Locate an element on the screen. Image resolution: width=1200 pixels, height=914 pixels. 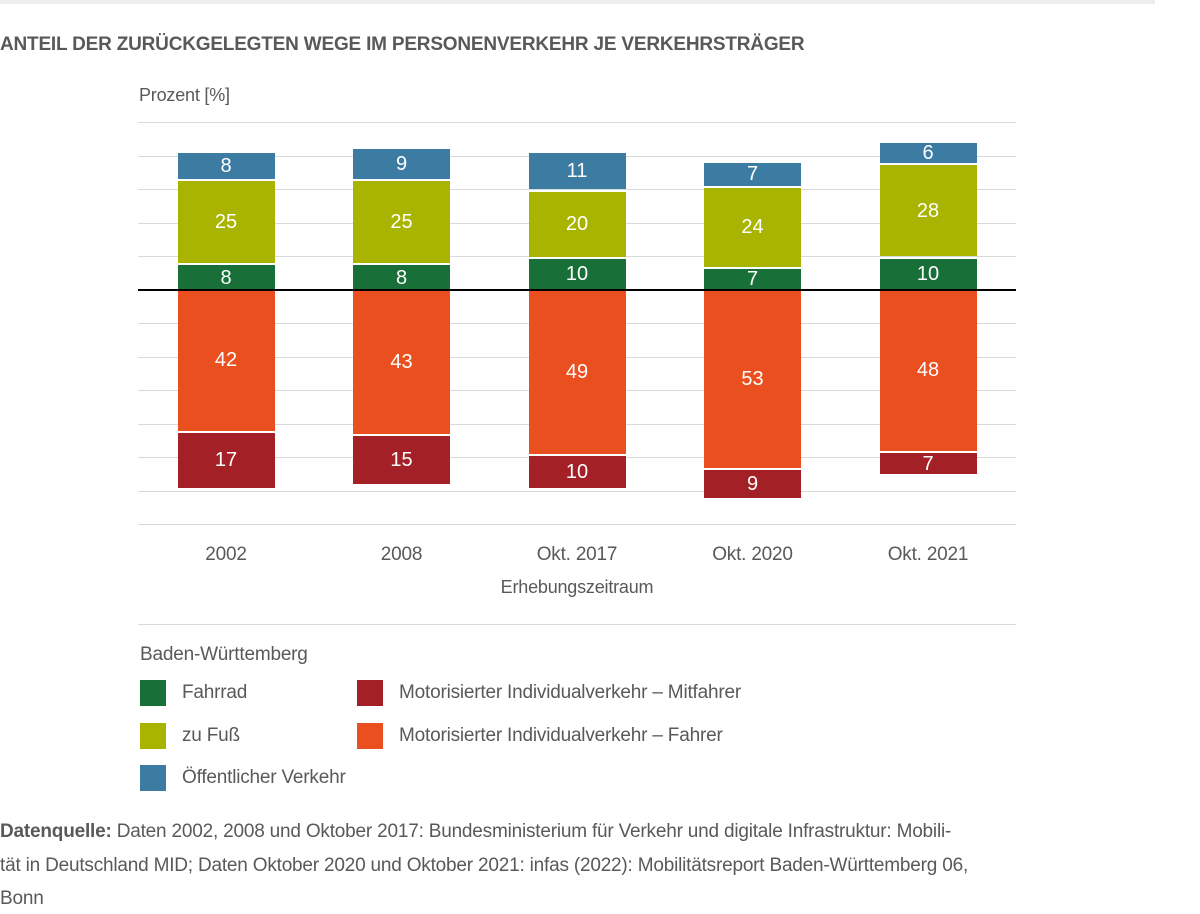
segment-value-label: 15 is located at coordinates (401, 460).